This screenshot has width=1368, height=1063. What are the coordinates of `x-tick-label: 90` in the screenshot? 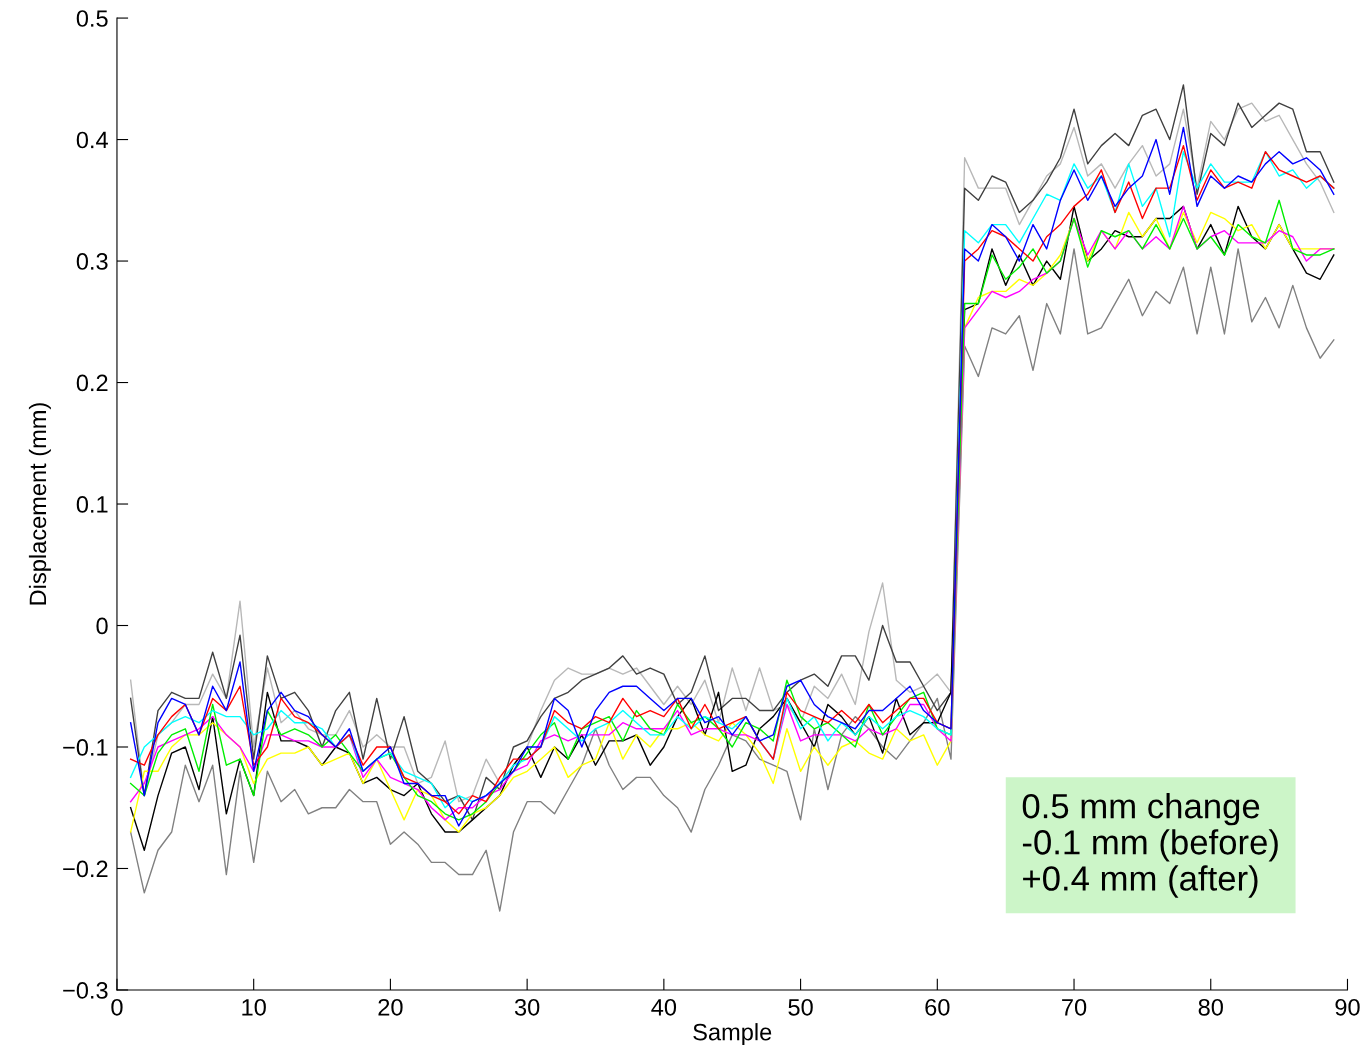 It's located at (1347, 1007).